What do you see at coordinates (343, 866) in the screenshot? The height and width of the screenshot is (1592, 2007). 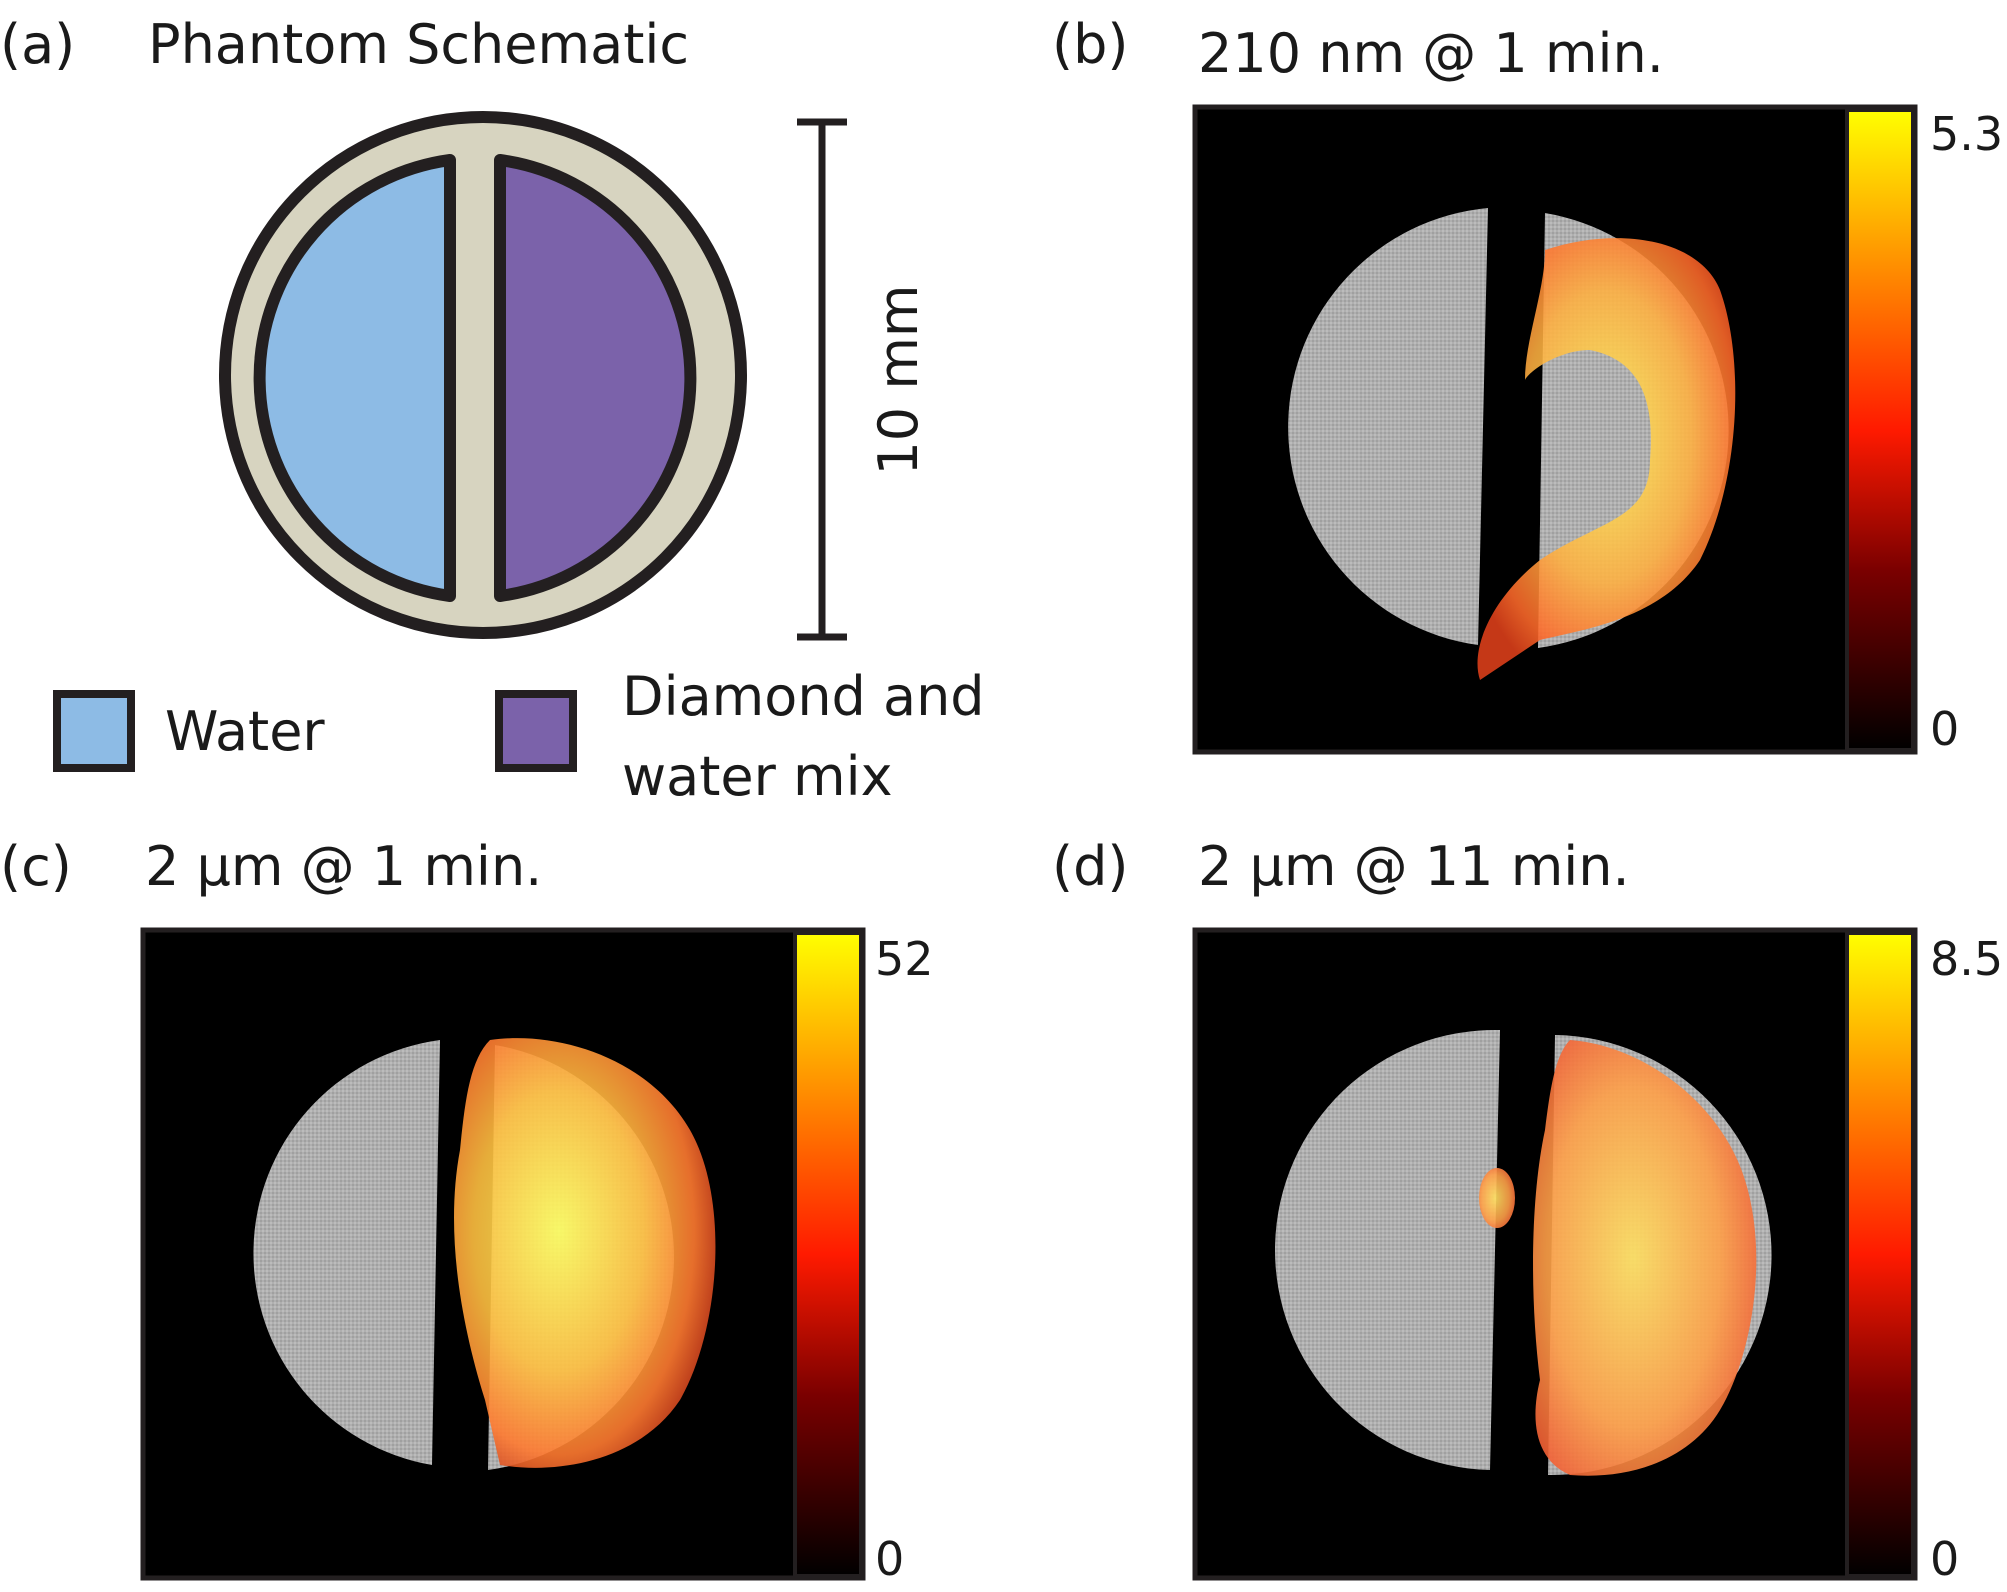 I see `panel-c-title: 2 µm @ 1 min.` at bounding box center [343, 866].